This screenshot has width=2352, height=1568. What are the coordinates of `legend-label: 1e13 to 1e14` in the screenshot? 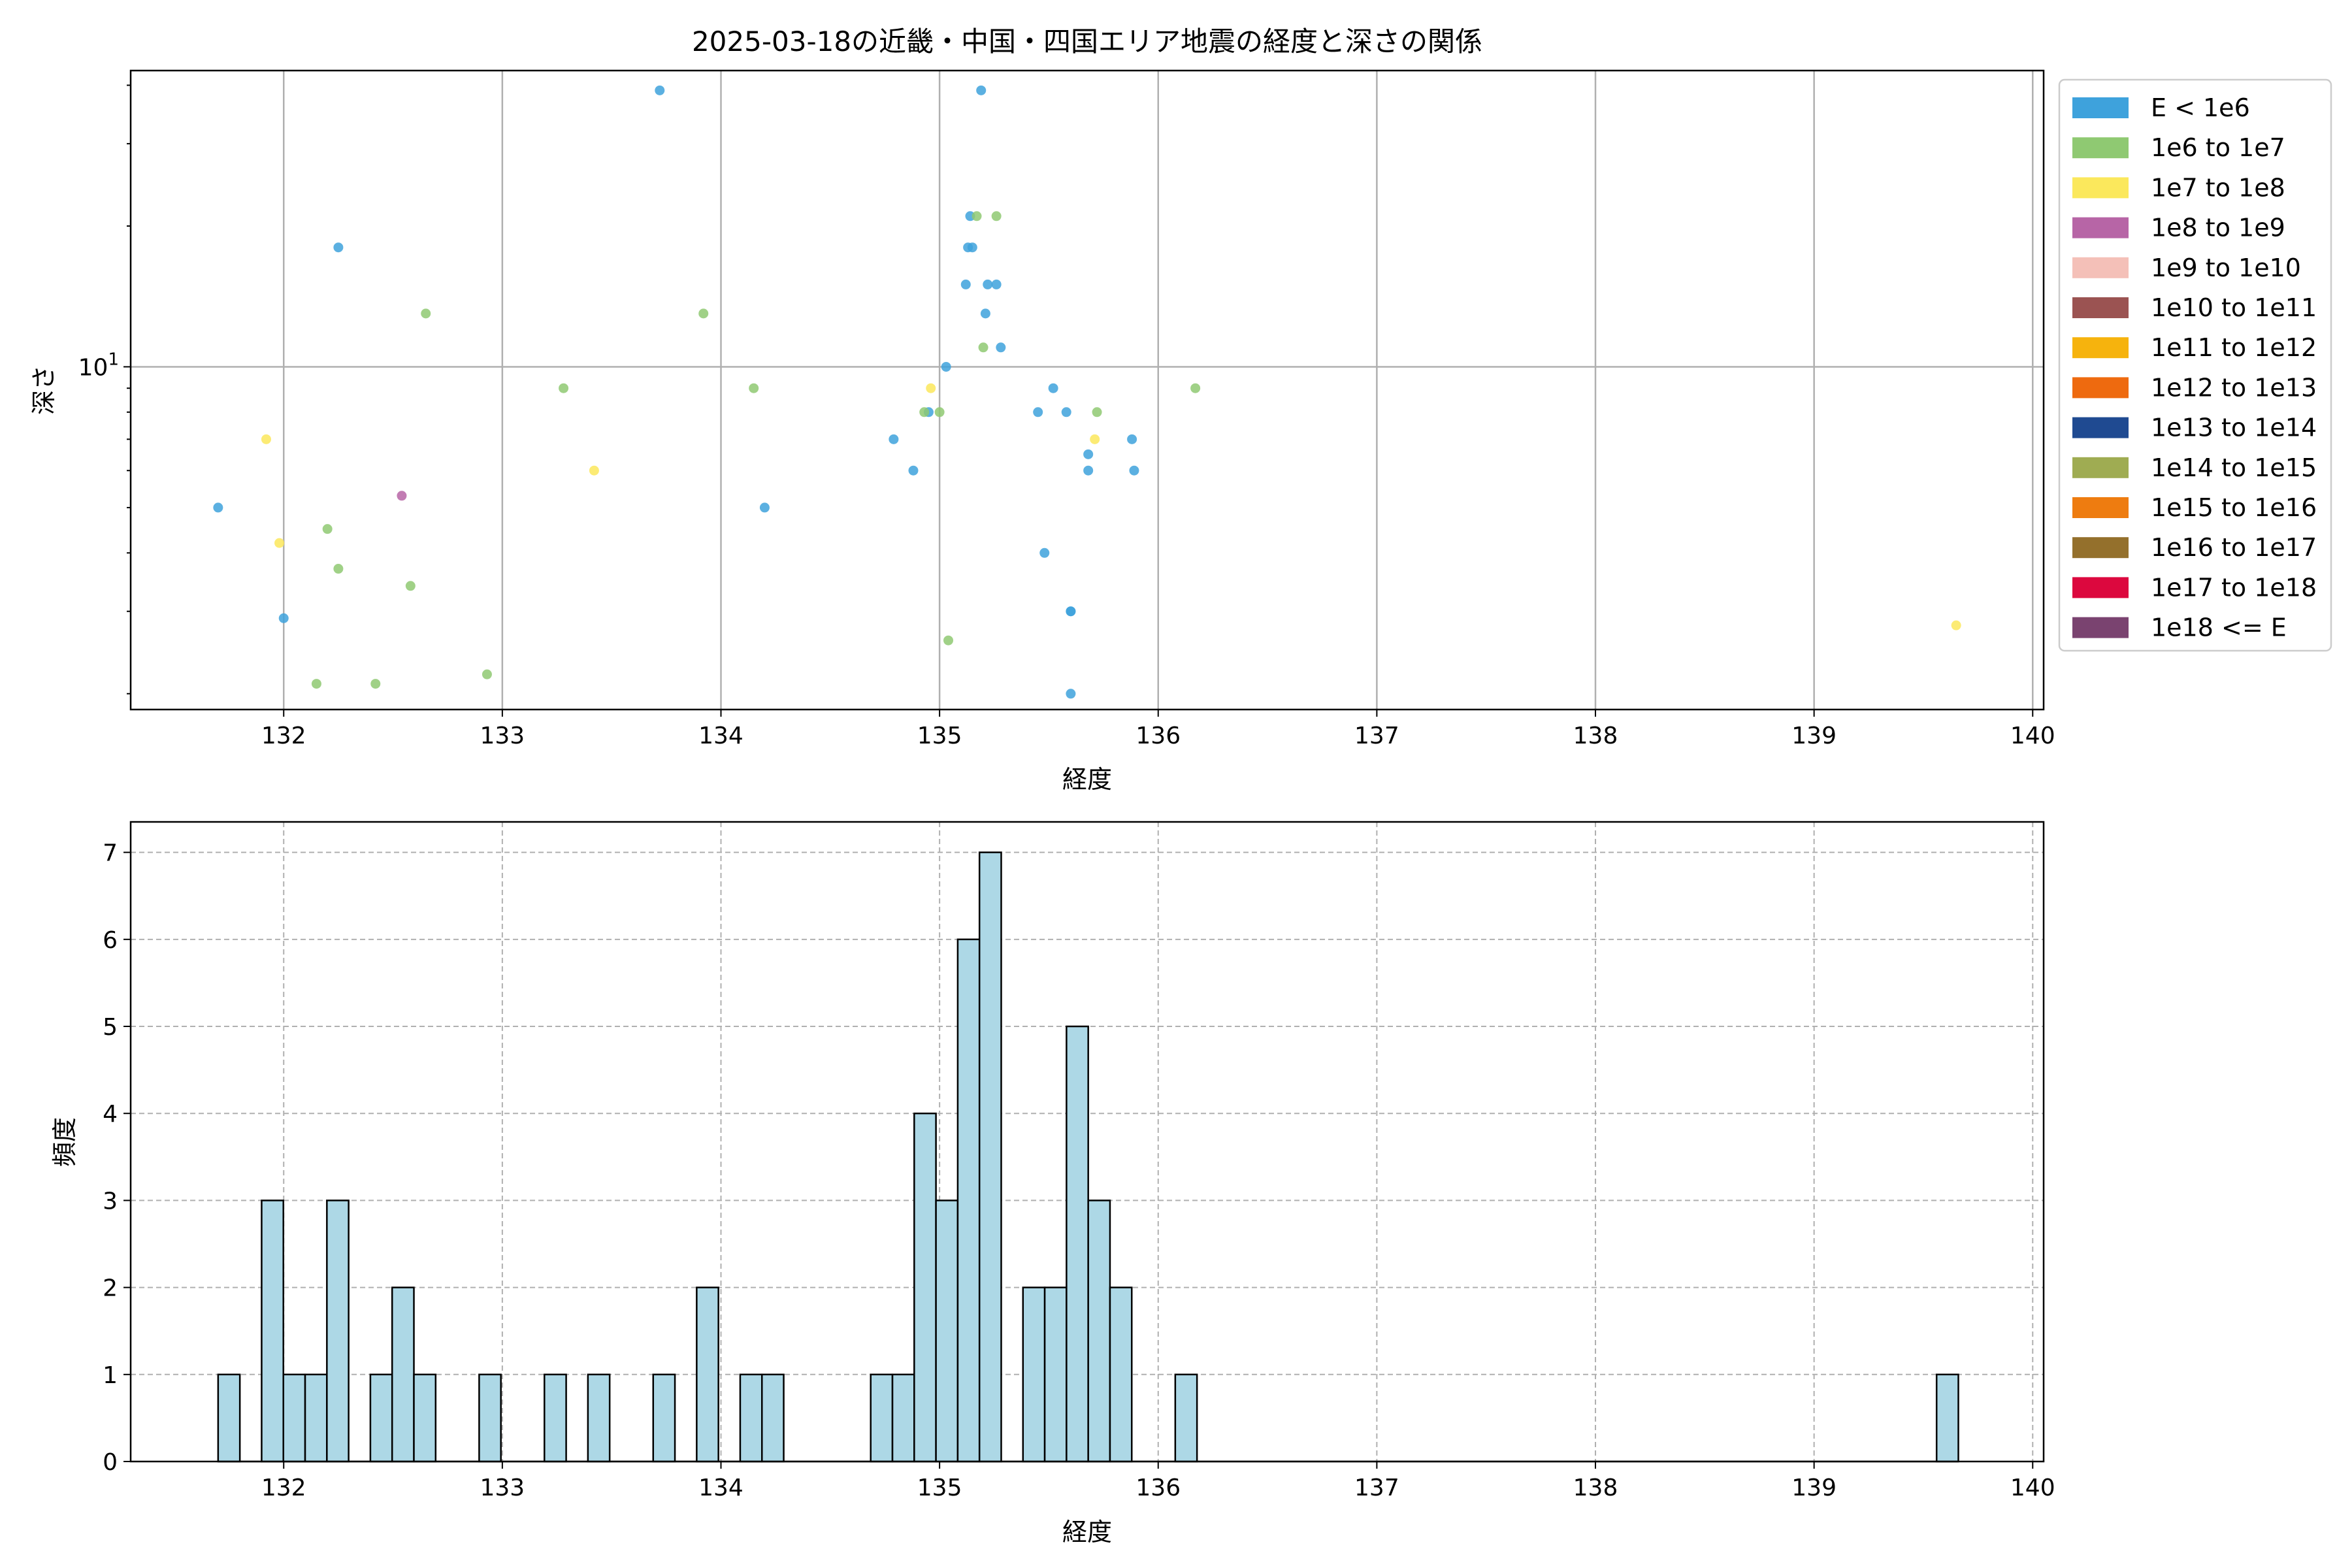 It's located at (2234, 428).